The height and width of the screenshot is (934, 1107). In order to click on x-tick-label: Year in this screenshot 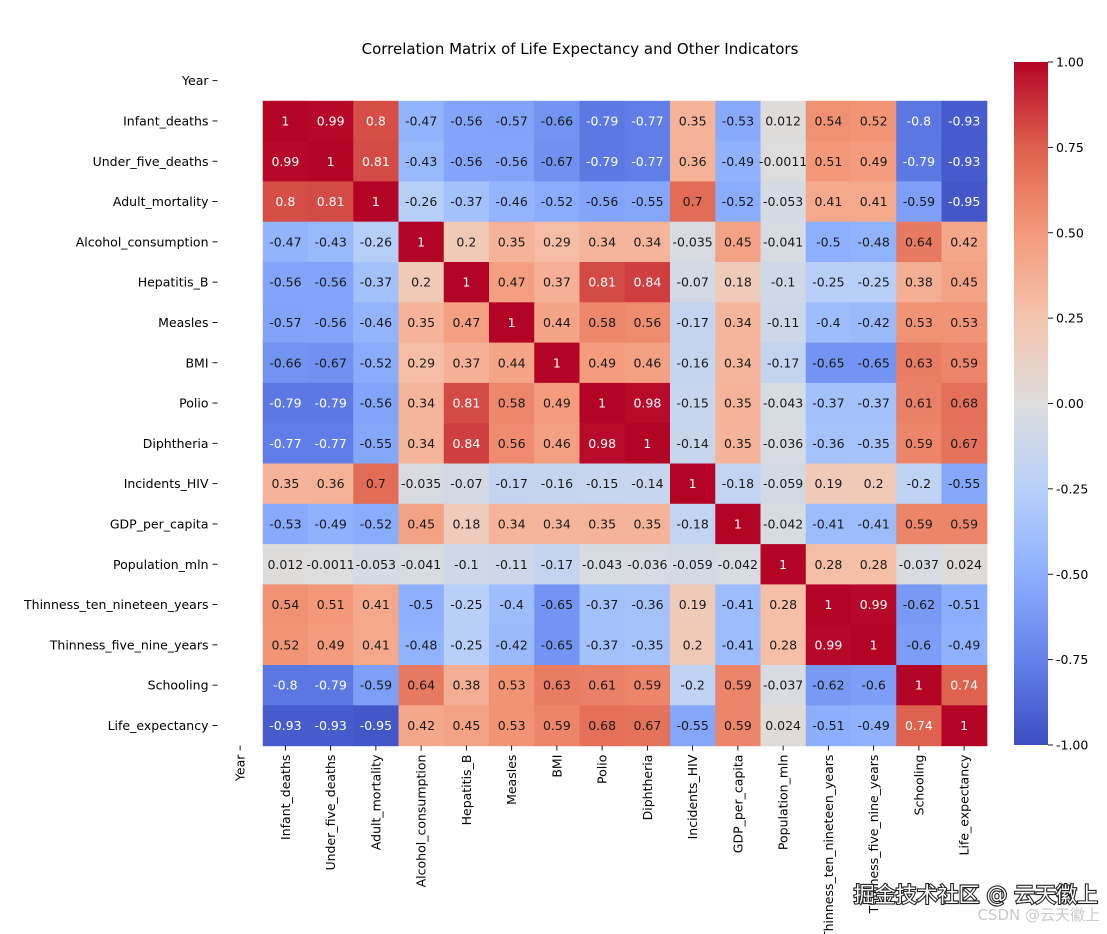, I will do `click(240, 768)`.